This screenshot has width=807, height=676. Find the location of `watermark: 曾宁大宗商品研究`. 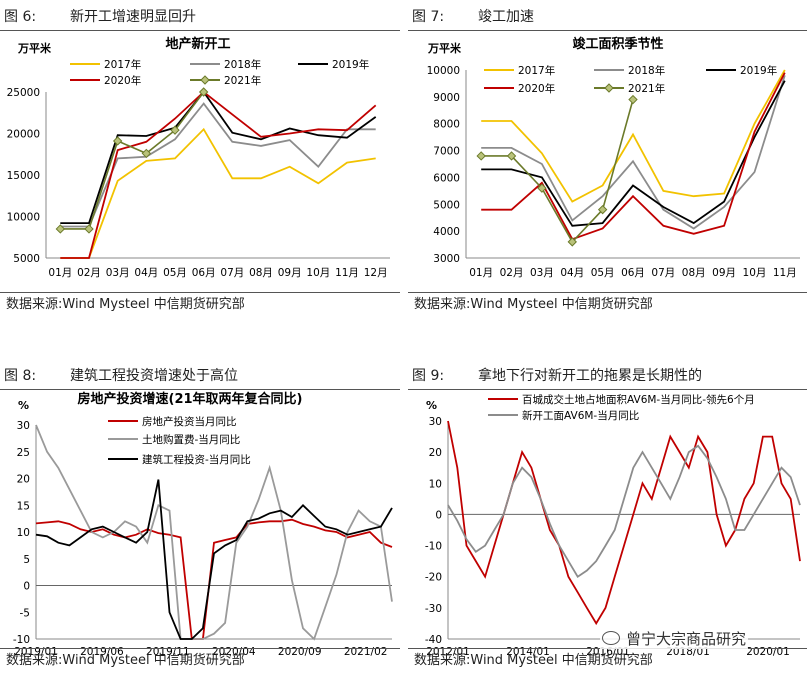

watermark: 曾宁大宗商品研究 is located at coordinates (674, 638).